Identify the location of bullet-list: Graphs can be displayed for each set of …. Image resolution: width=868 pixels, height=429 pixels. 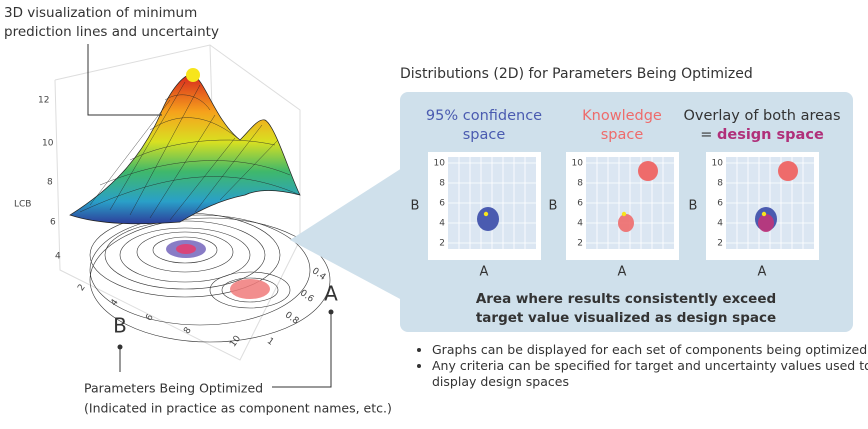
(644, 366).